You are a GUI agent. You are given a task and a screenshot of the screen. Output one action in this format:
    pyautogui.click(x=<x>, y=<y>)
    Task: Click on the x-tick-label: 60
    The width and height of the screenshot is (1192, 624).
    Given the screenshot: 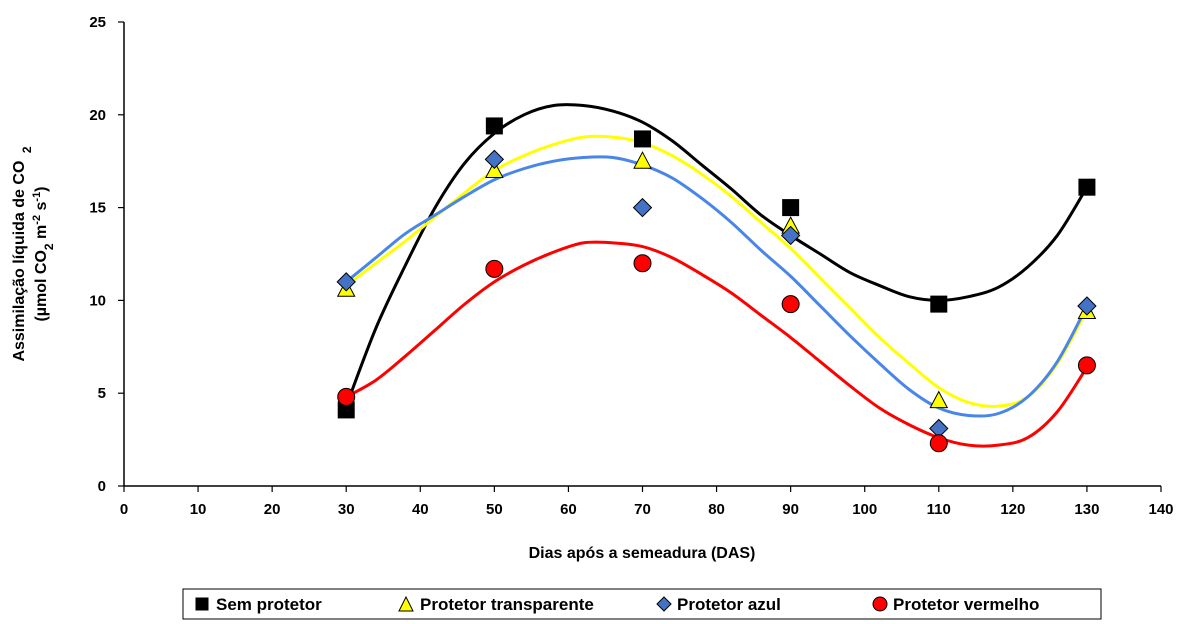 What is the action you would take?
    pyautogui.click(x=568, y=509)
    